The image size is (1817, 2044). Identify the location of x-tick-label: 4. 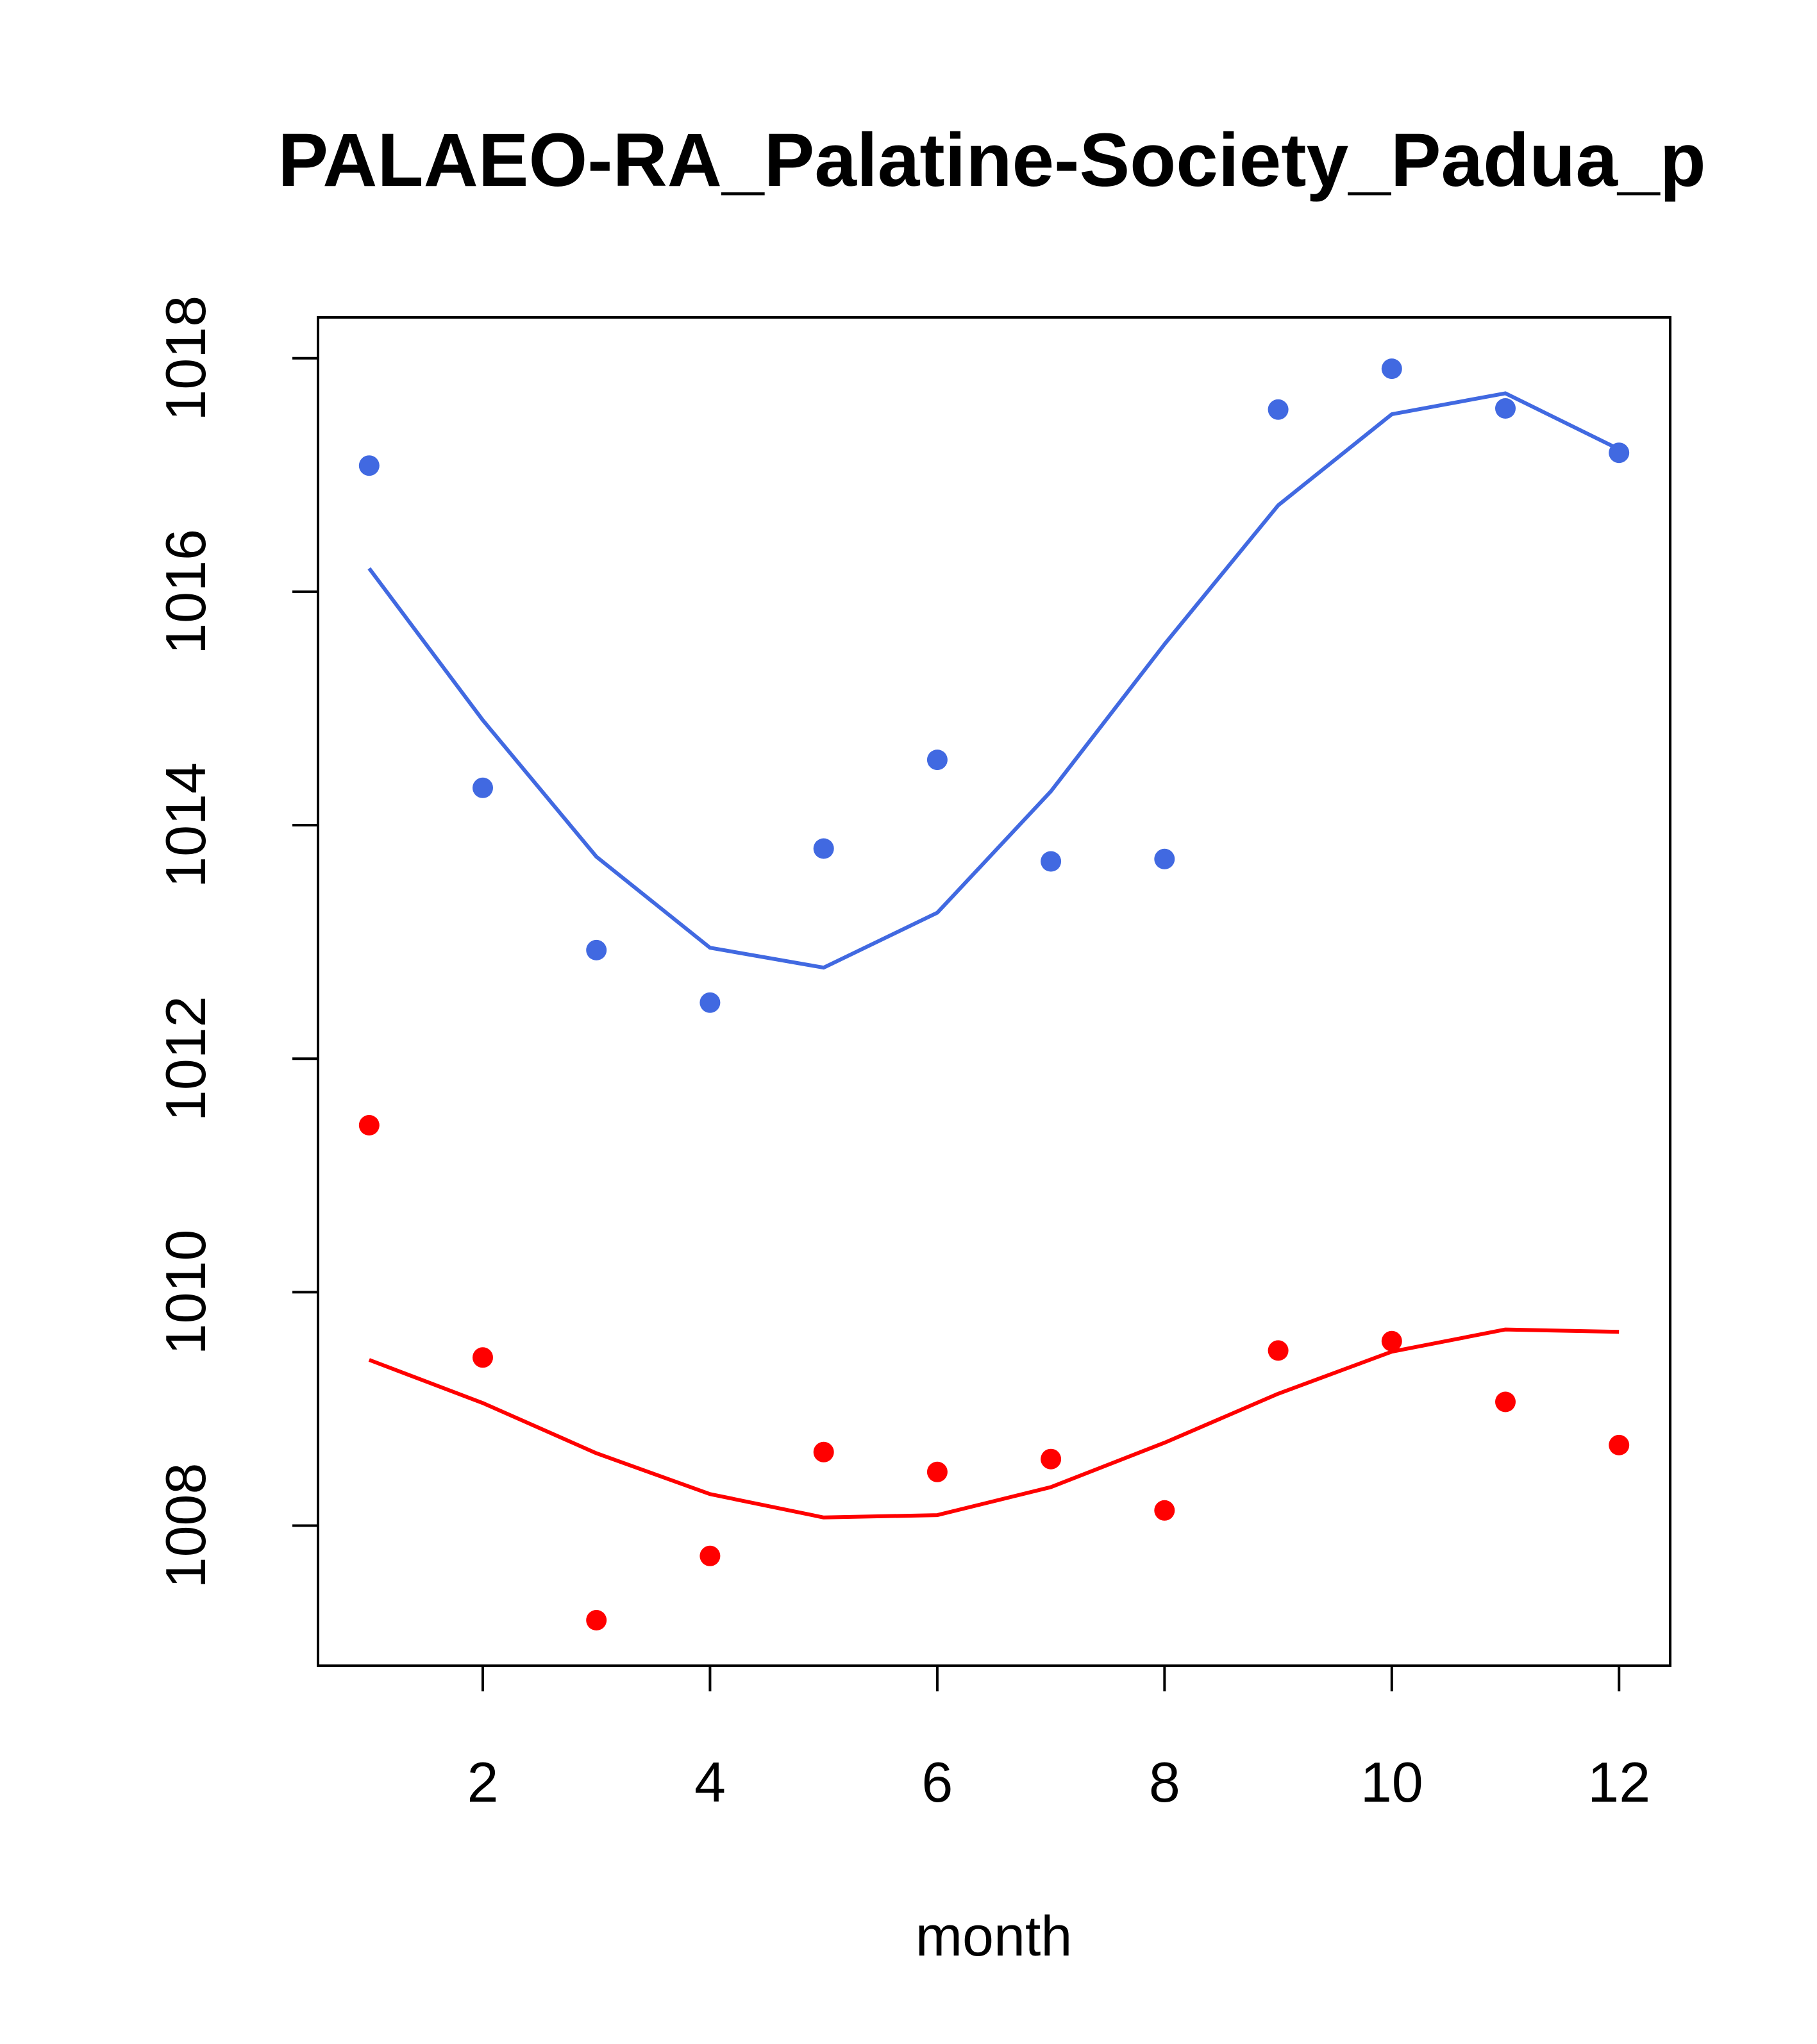
(710, 1782).